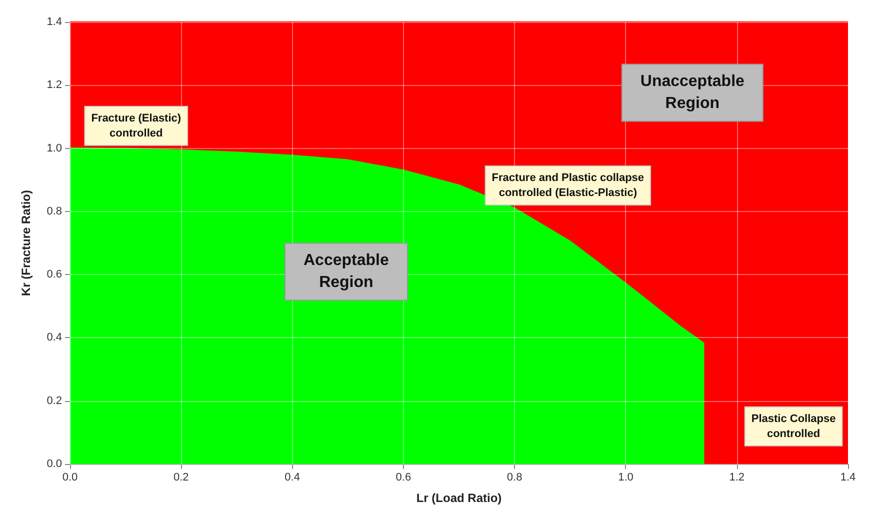 The image size is (872, 524). Describe the element at coordinates (54, 148) in the screenshot. I see `y-tick-label: 1.0` at that location.